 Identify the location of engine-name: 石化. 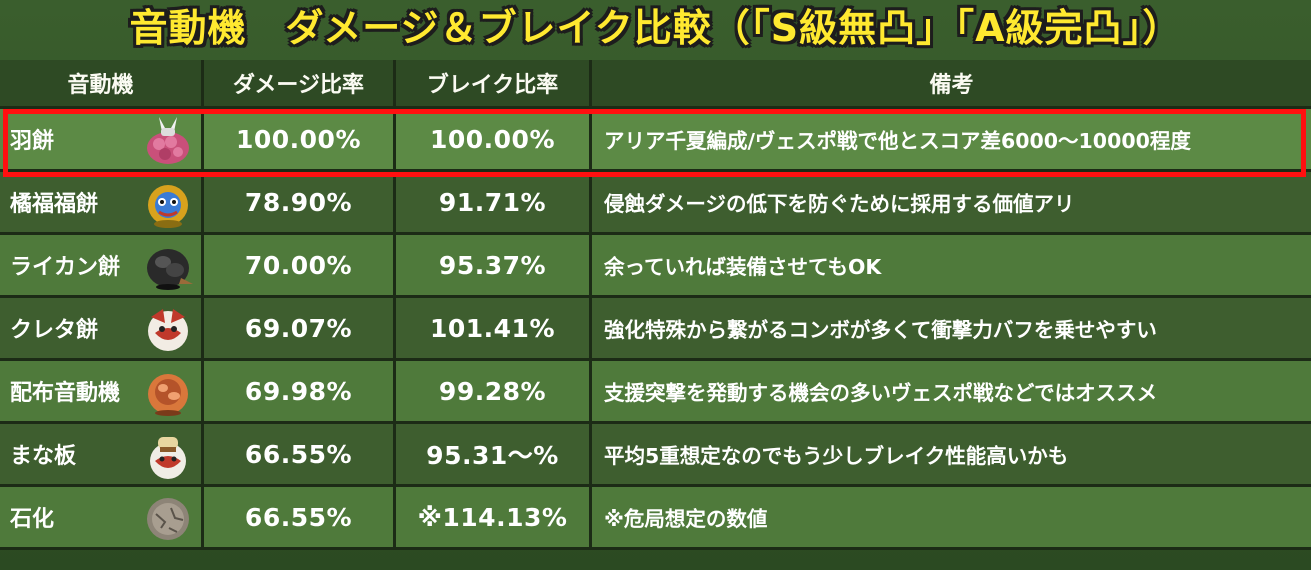
(32, 519).